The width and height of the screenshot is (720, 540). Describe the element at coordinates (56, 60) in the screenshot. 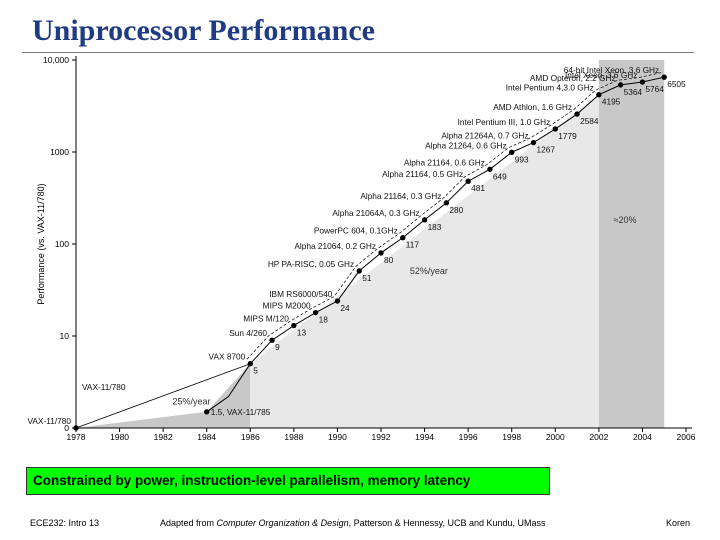

I see `y-tick-label: 10,000` at that location.